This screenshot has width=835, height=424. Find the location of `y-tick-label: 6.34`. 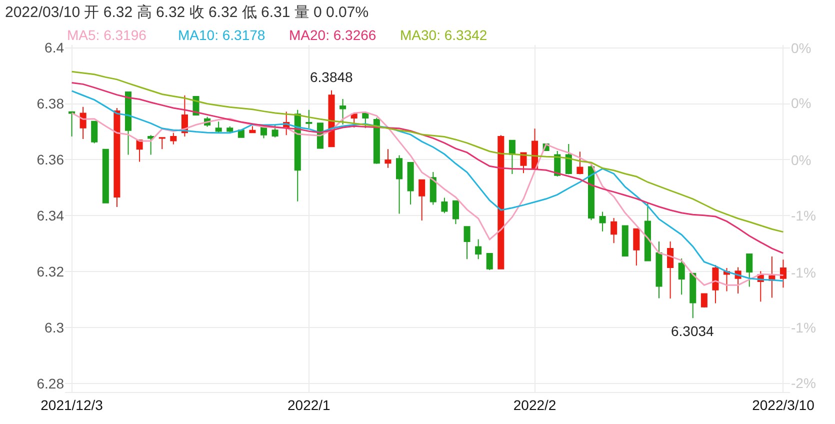

y-tick-label: 6.34 is located at coordinates (50, 216).